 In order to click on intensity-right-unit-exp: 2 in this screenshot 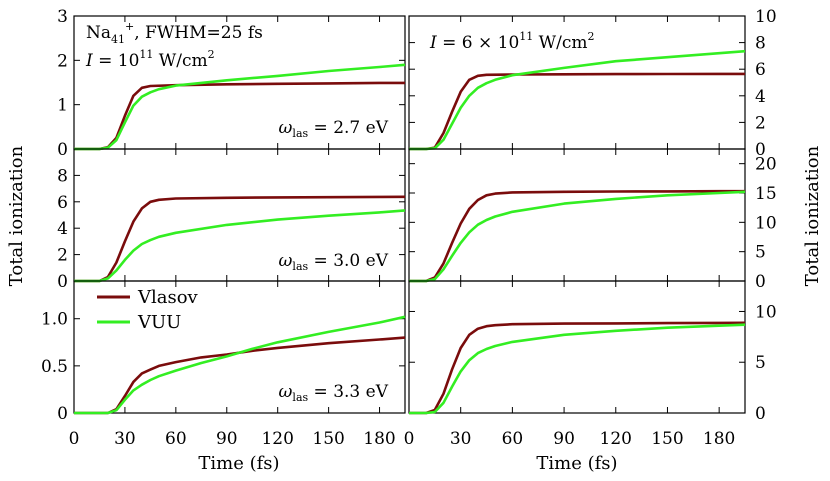, I will do `click(591, 36)`.